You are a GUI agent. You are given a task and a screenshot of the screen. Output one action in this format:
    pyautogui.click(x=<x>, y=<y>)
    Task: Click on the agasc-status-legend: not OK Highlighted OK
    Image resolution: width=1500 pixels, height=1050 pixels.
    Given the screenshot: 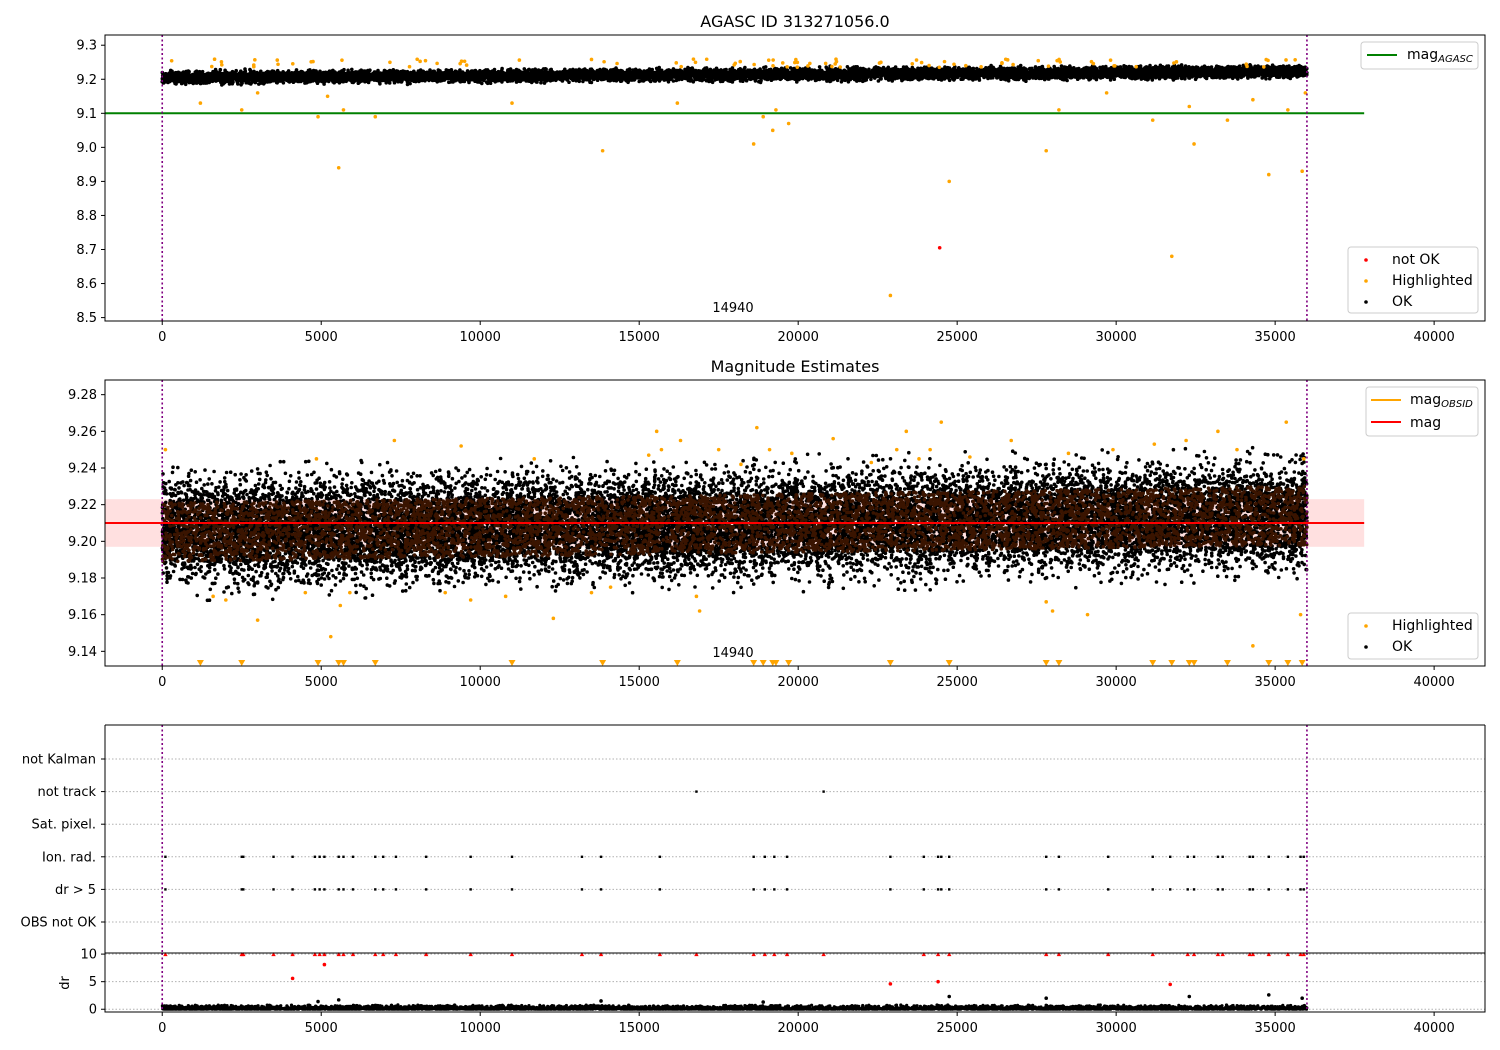 What is the action you would take?
    pyautogui.click(x=1413, y=280)
    